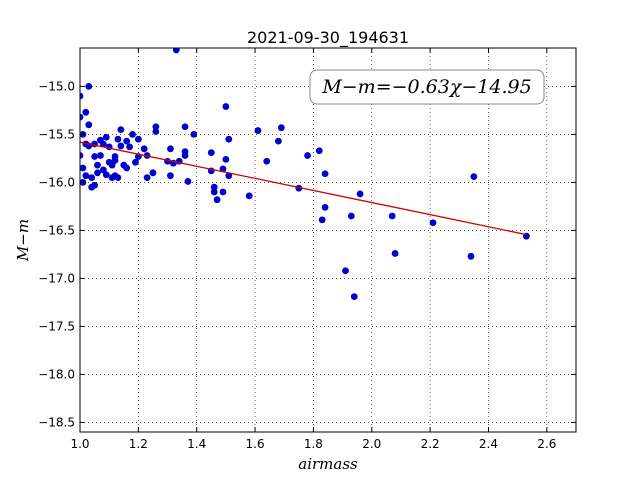  I want to click on y-tick-label: −17.0, so click(56, 278).